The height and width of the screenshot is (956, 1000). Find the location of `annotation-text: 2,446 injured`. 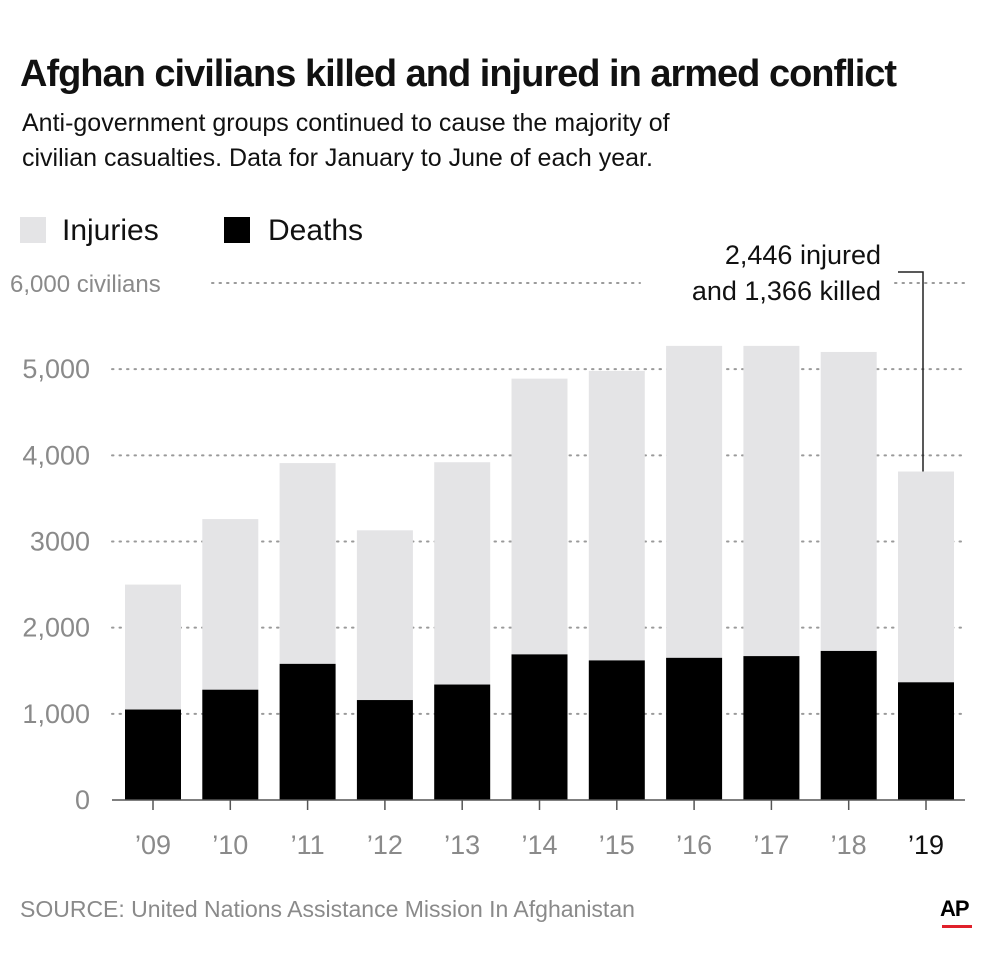

annotation-text: 2,446 injured is located at coordinates (803, 255).